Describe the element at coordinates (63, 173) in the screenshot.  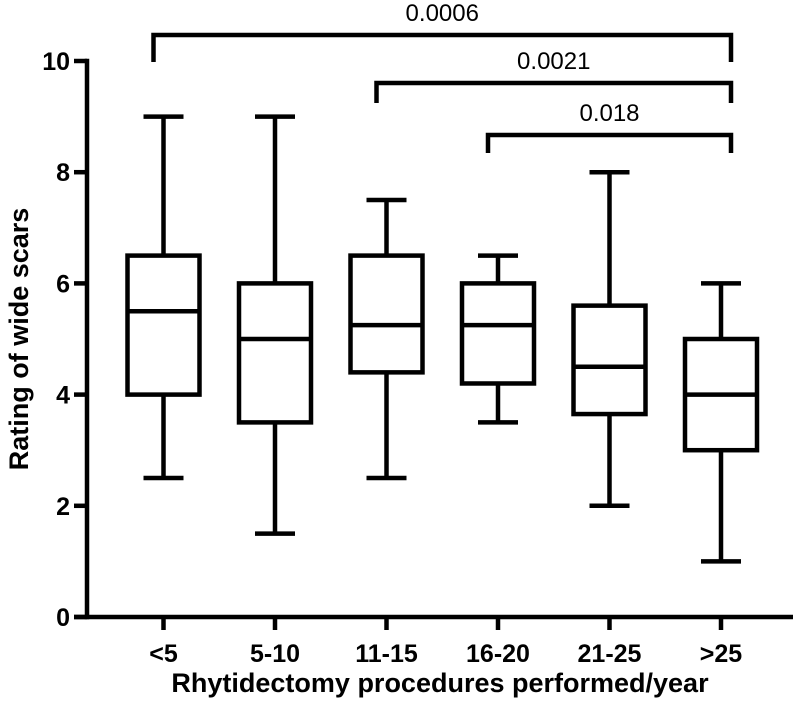
I see `y-tick-label: 8` at that location.